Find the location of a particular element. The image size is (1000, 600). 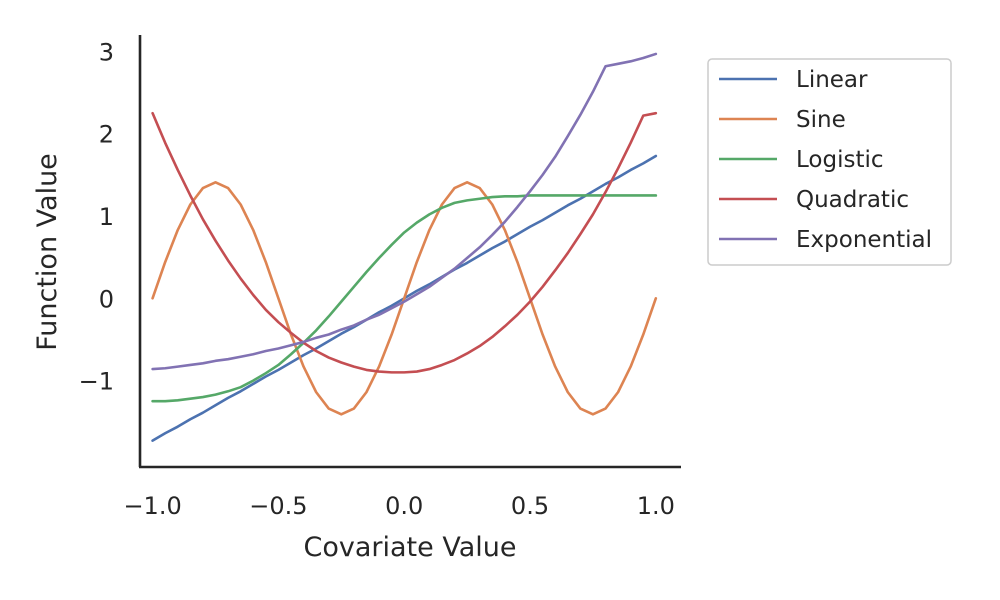

legend-label-linear: Linear is located at coordinates (832, 80).